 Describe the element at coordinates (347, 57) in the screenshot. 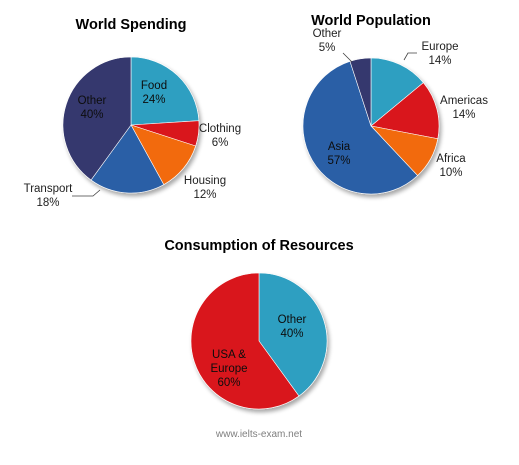

I see `leader-line-other` at that location.